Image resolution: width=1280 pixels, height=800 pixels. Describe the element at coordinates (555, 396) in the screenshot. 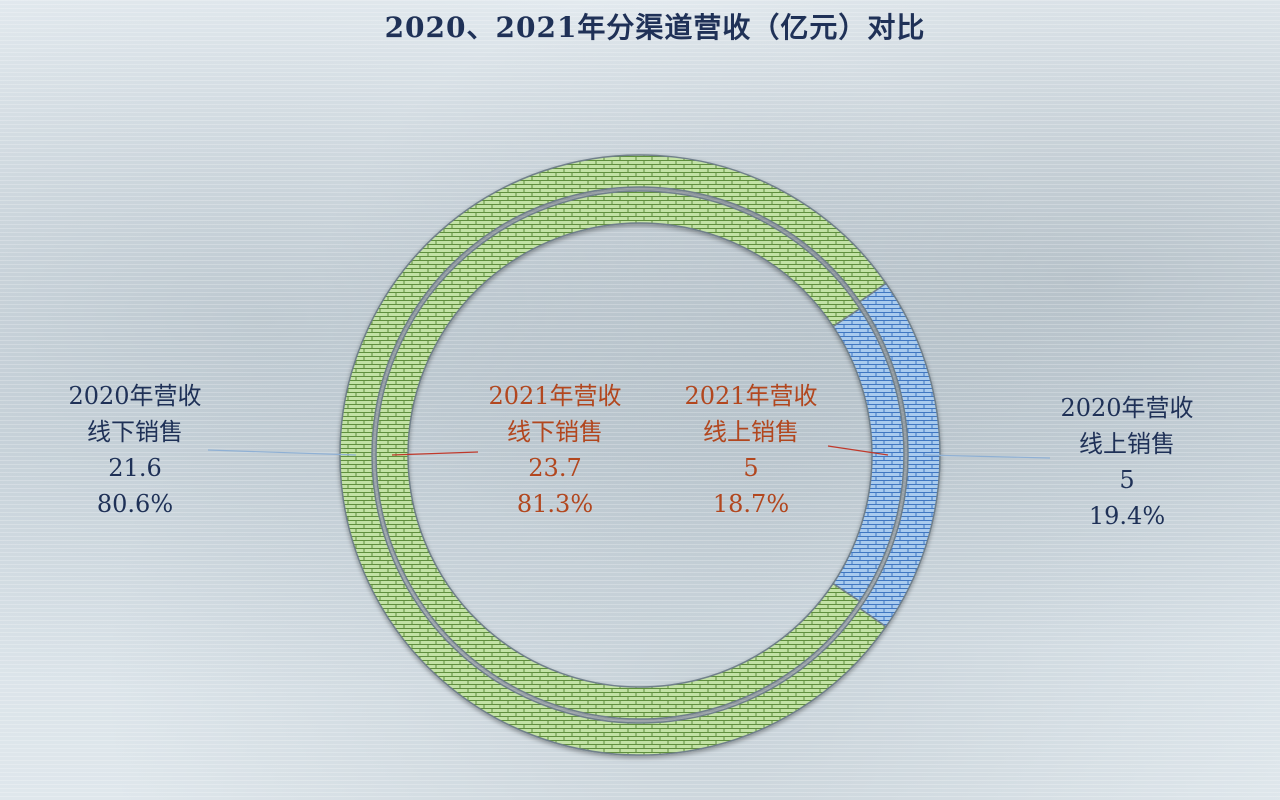

I see `label-2021-offline-series: 2021年营收` at that location.